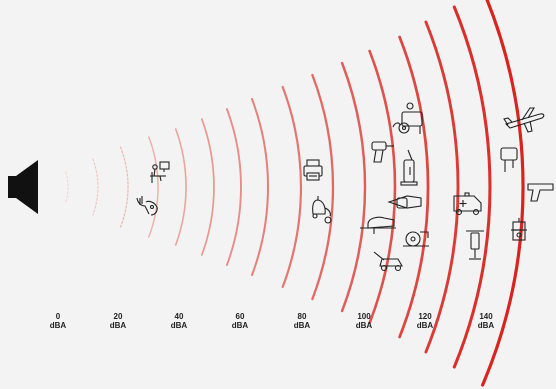  I want to click on scale-value: 0, so click(58, 316).